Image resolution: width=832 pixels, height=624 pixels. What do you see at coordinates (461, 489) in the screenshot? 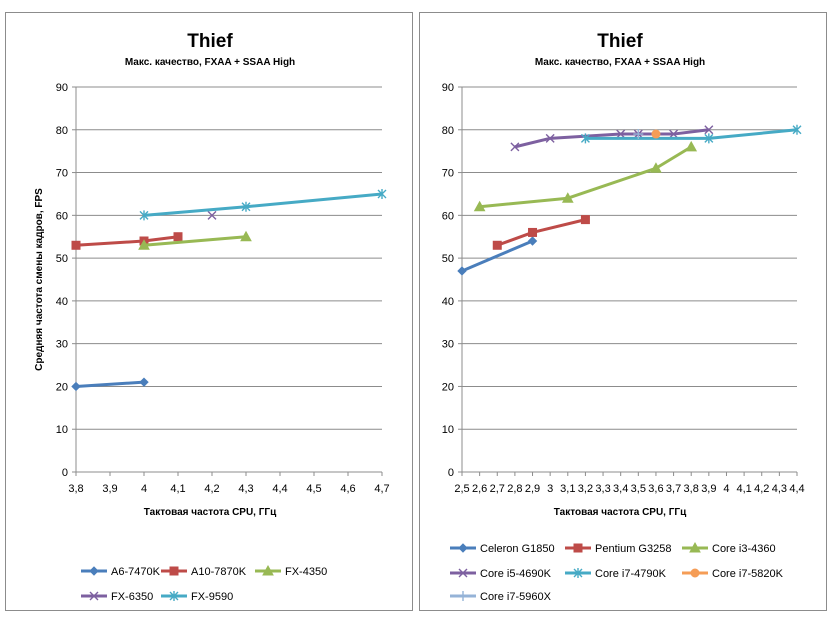
I see `x-tick-label: 2,5` at bounding box center [461, 489].